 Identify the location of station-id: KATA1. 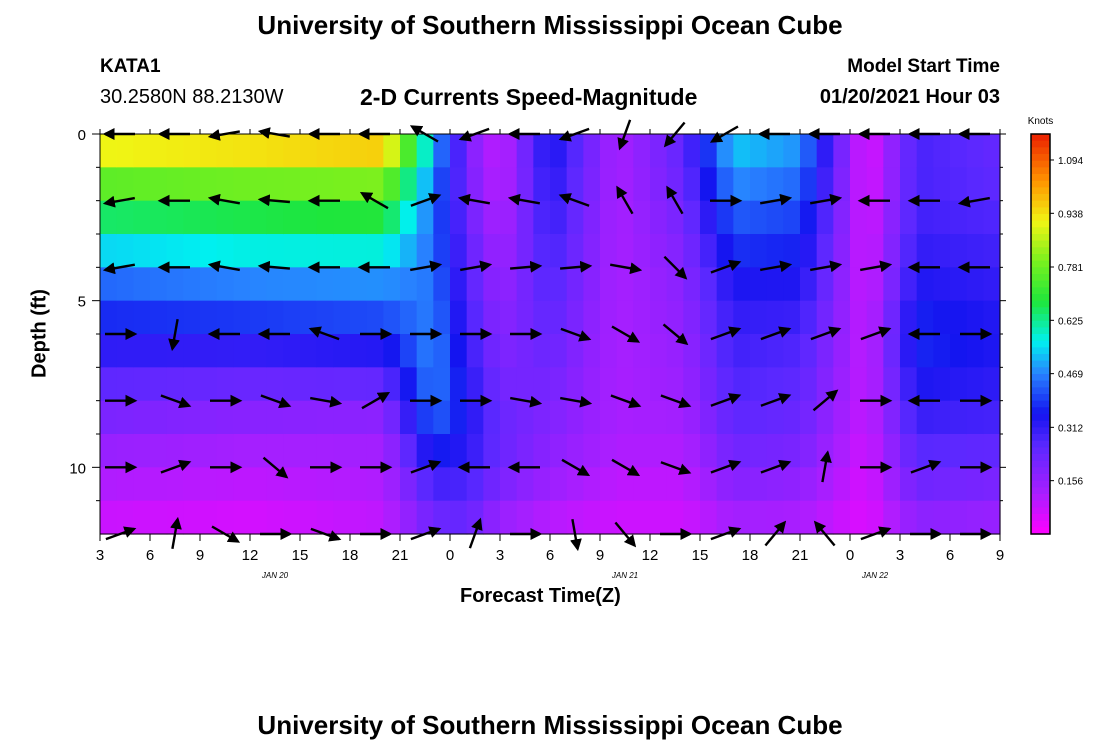
(130, 66).